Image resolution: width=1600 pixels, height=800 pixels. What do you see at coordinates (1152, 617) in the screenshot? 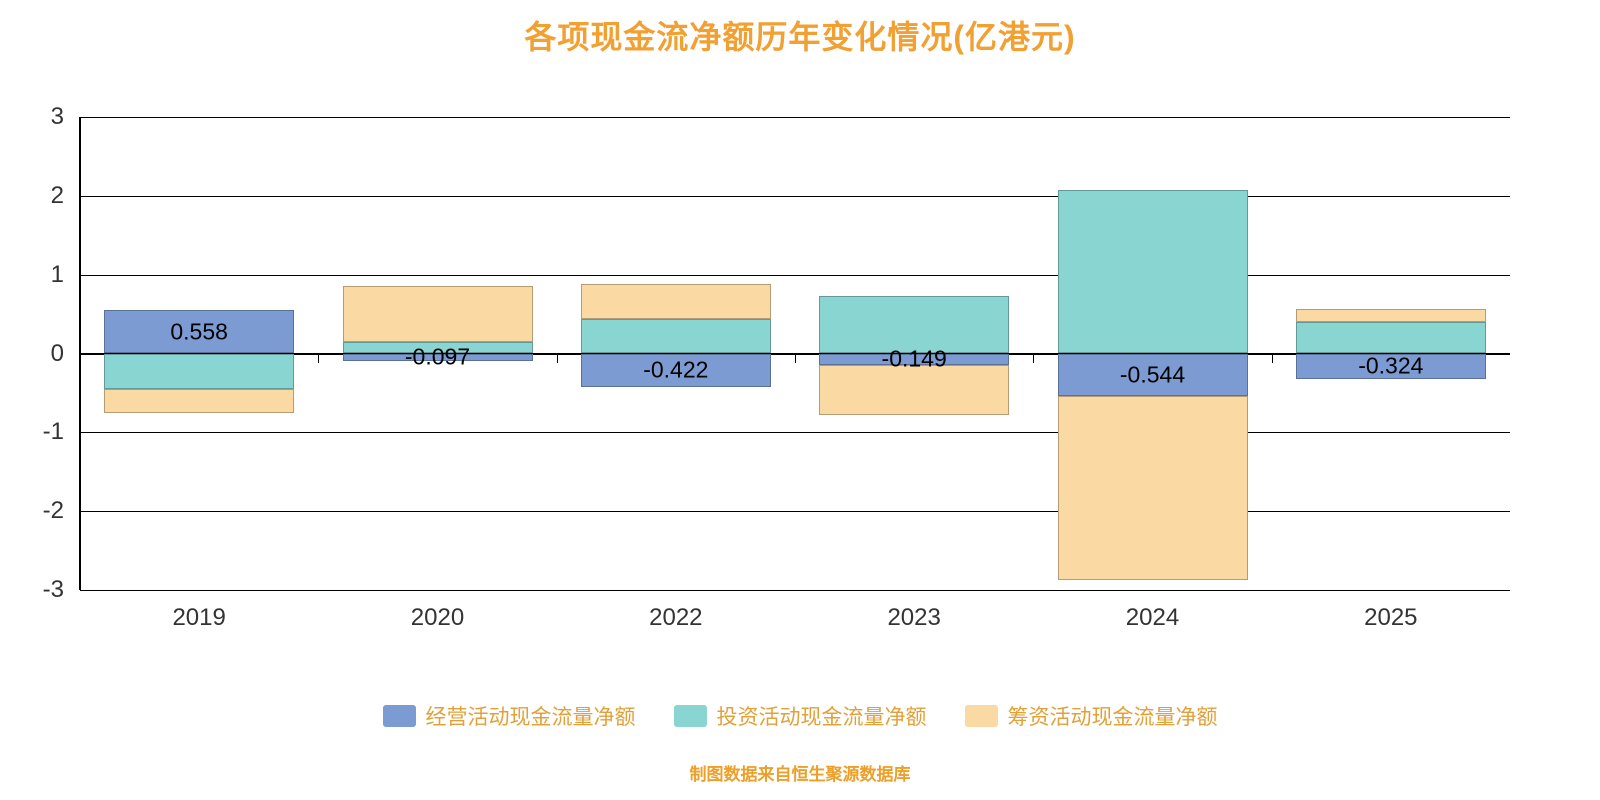
I see `x-axis-label-2024: 2024` at bounding box center [1152, 617].